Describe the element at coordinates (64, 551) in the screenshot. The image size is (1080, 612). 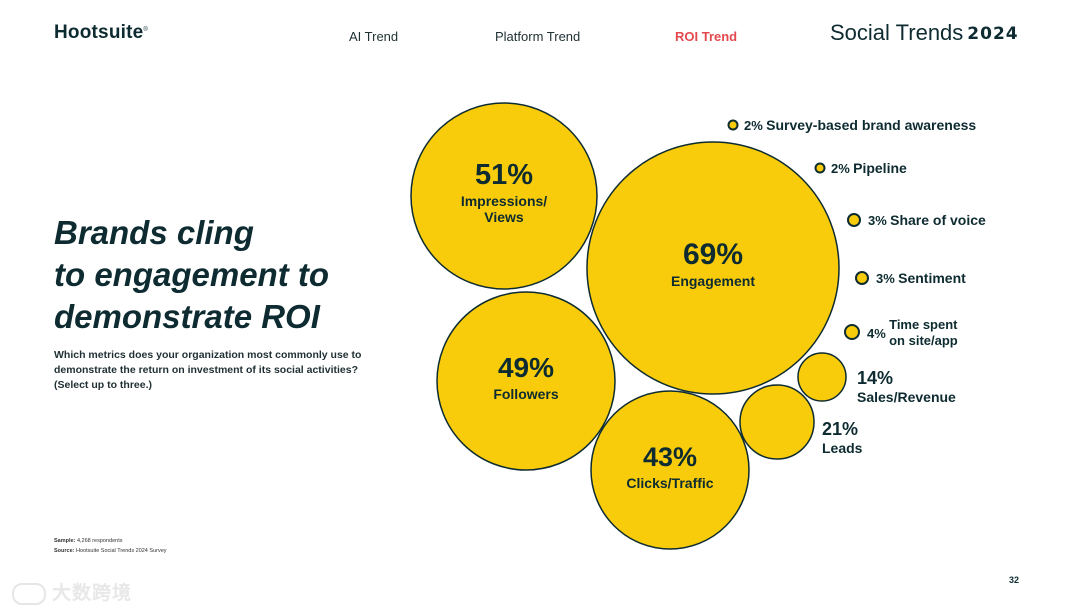
I see `source-label: Source:` at that location.